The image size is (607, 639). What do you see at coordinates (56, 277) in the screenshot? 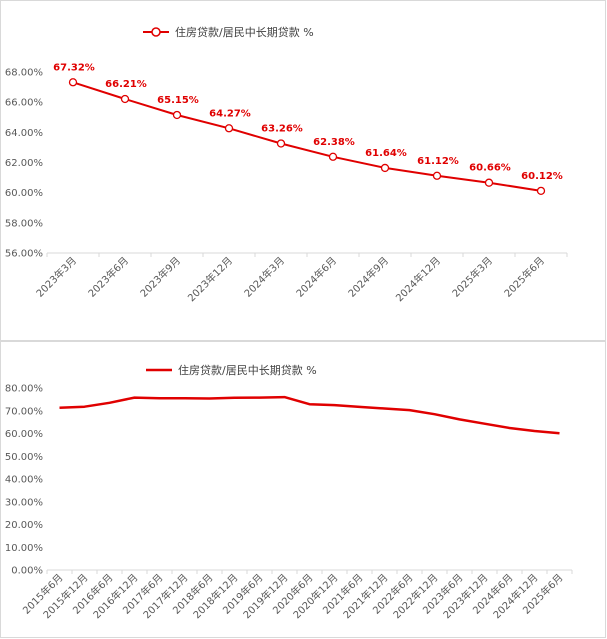
I see `x-tick-label: 2023年3月` at bounding box center [56, 277].